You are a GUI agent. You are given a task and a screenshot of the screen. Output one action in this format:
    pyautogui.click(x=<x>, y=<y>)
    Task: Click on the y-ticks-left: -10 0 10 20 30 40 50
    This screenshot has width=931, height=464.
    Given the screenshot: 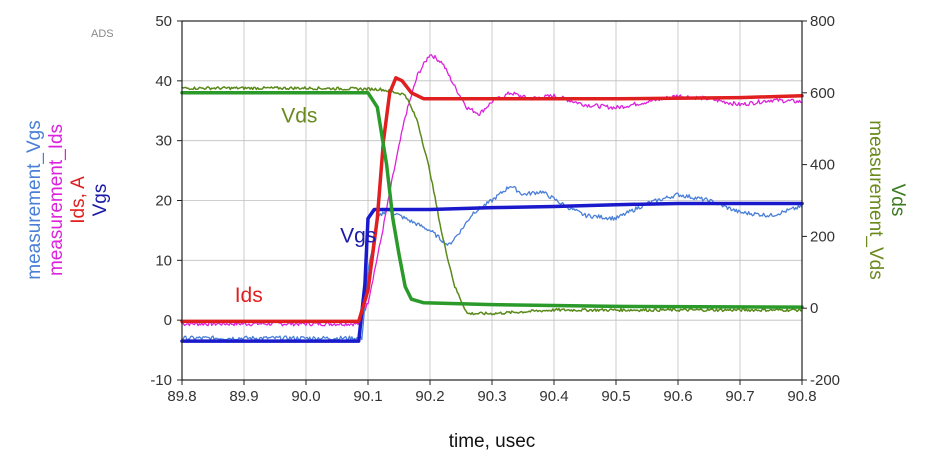 What is the action you would take?
    pyautogui.click(x=166, y=201)
    